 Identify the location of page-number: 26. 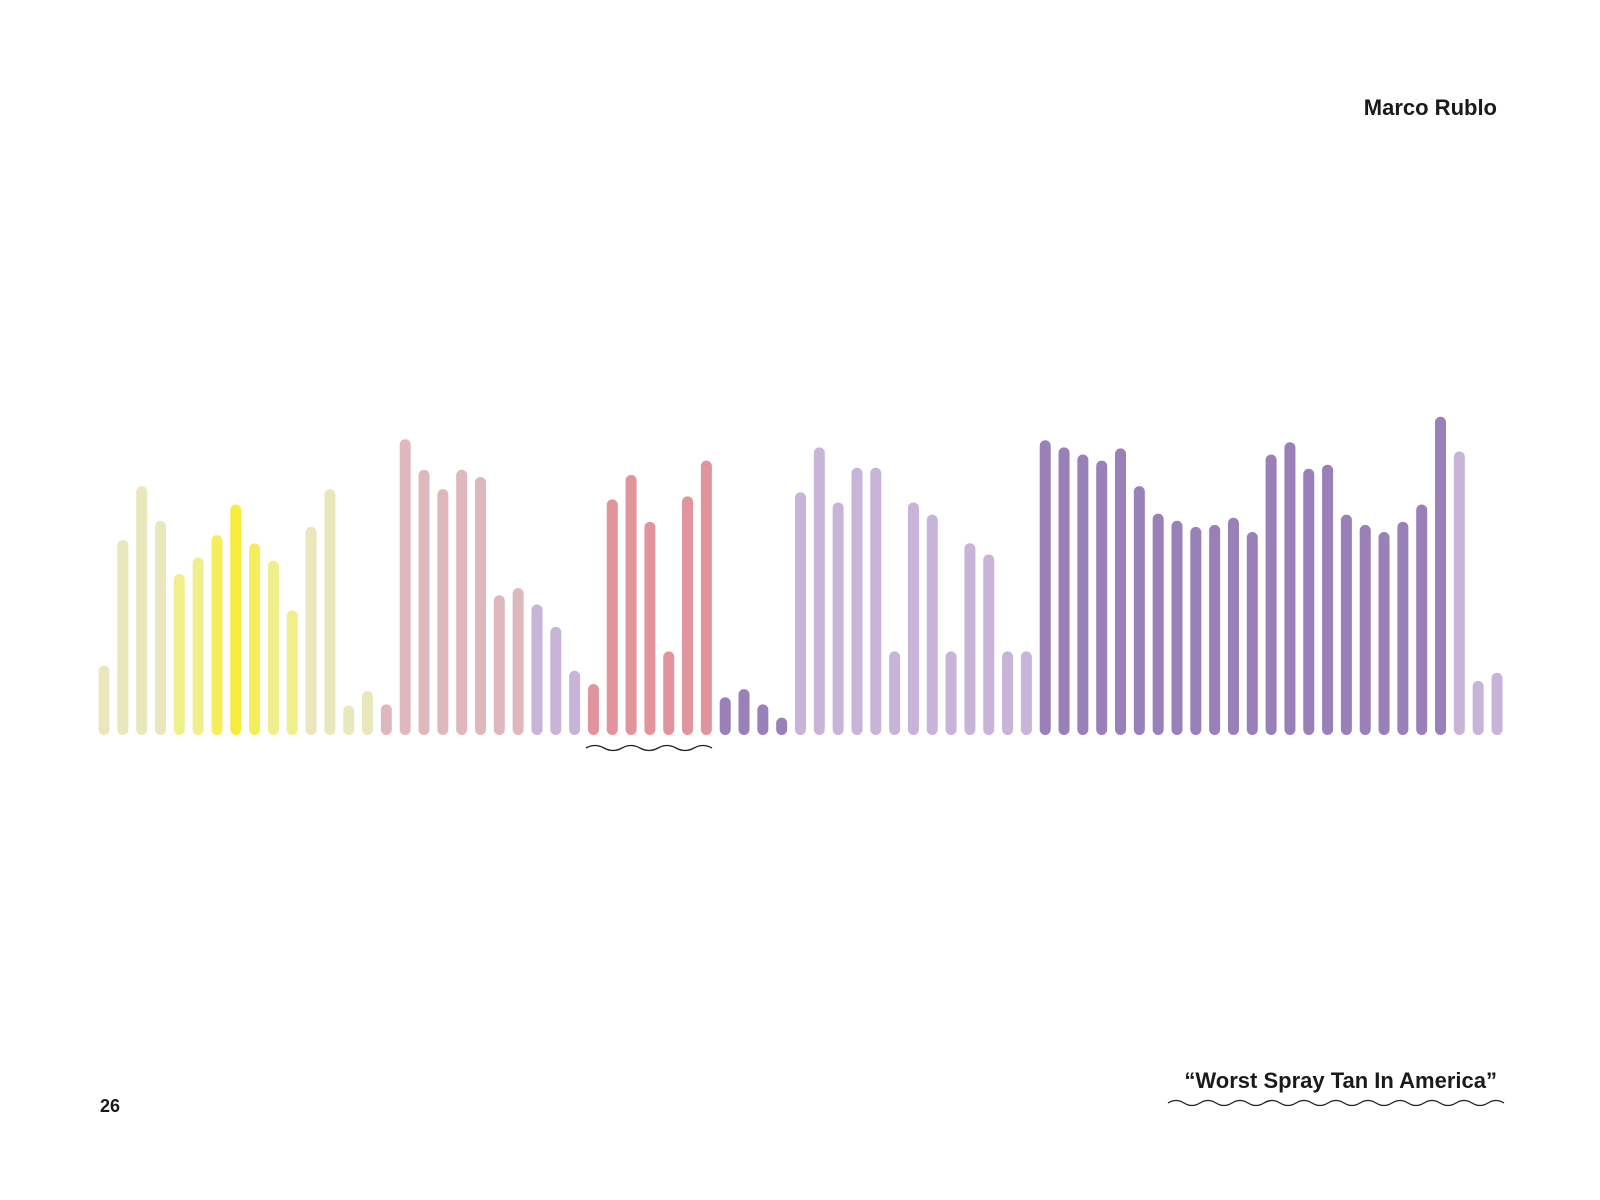
(110, 1106).